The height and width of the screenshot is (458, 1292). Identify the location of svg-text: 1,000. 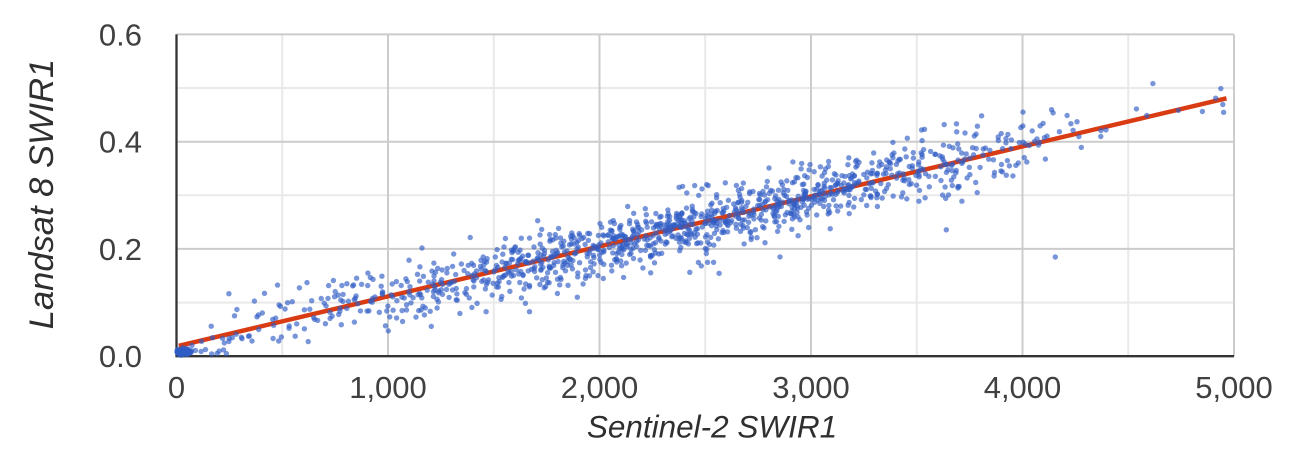
(388, 387).